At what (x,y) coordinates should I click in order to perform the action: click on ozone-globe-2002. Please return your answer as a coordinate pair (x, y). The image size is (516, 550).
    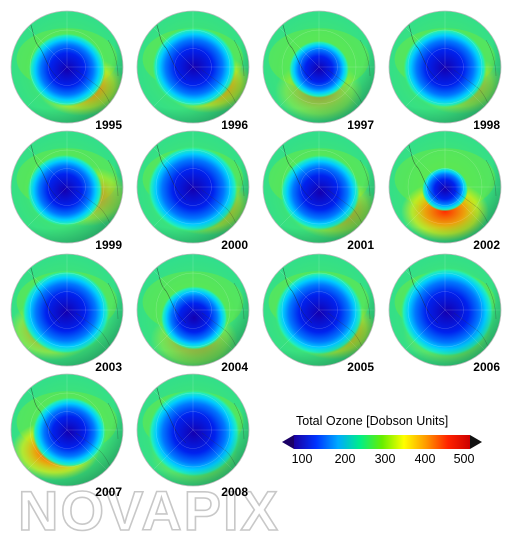
    Looking at the image, I should click on (445, 187).